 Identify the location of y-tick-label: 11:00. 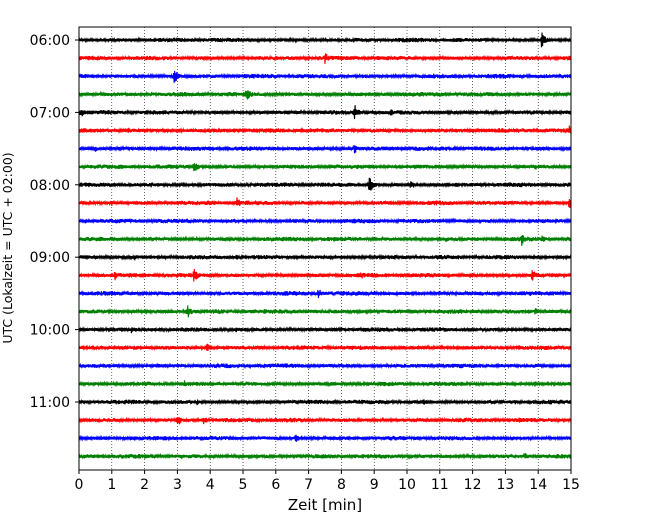
(50, 403).